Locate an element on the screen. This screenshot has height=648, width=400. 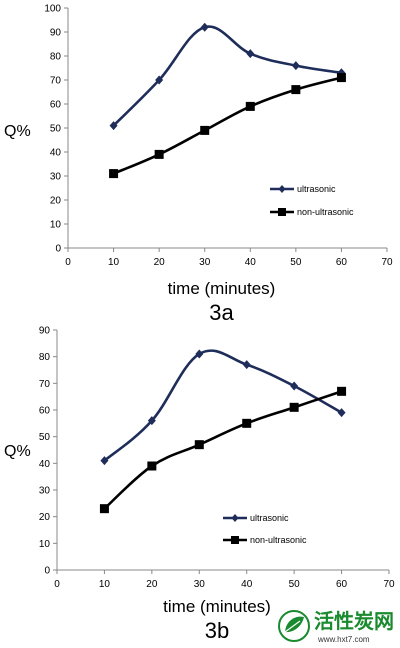
watermark: 活性炭网 www.hxt7.com is located at coordinates (336, 627).